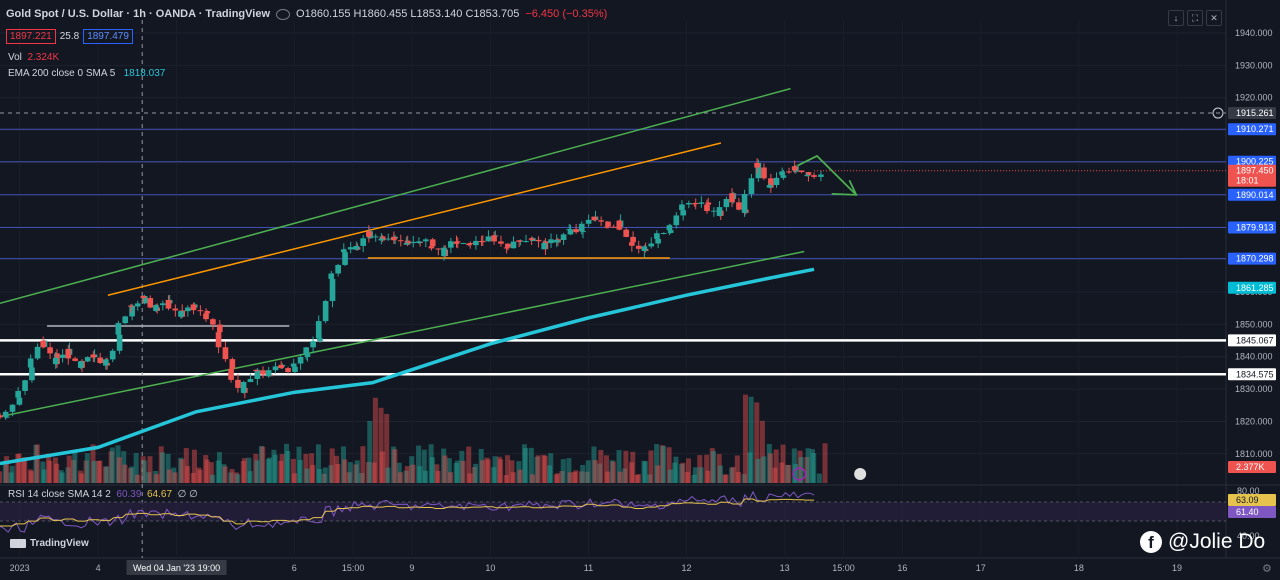 This screenshot has width=1280, height=580. Describe the element at coordinates (1267, 569) in the screenshot. I see `gear-icon: ⚙` at that location.